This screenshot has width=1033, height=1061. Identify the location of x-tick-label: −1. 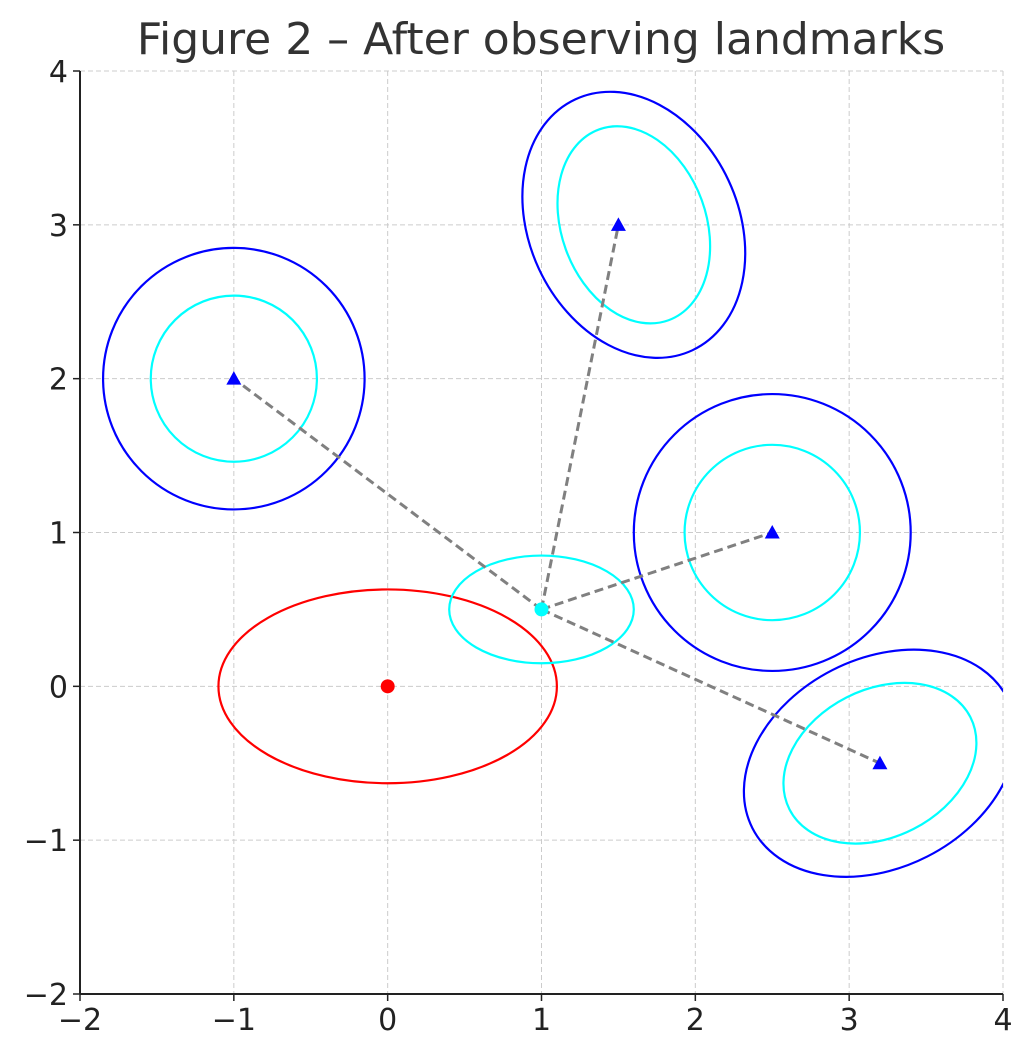
(234, 1020).